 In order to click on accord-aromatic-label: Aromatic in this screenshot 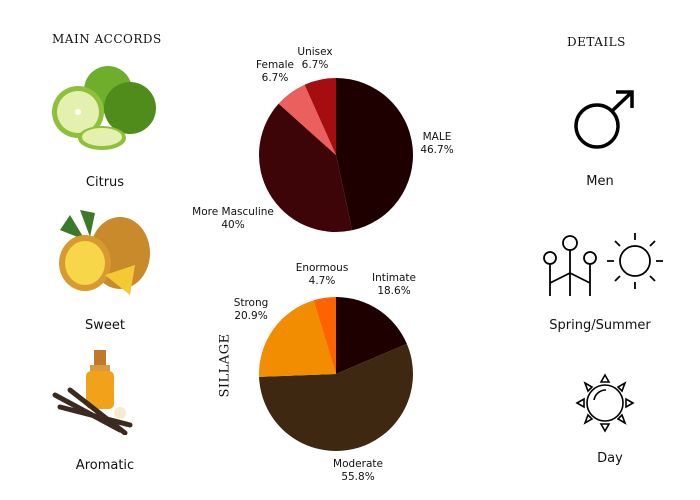, I will do `click(105, 465)`.